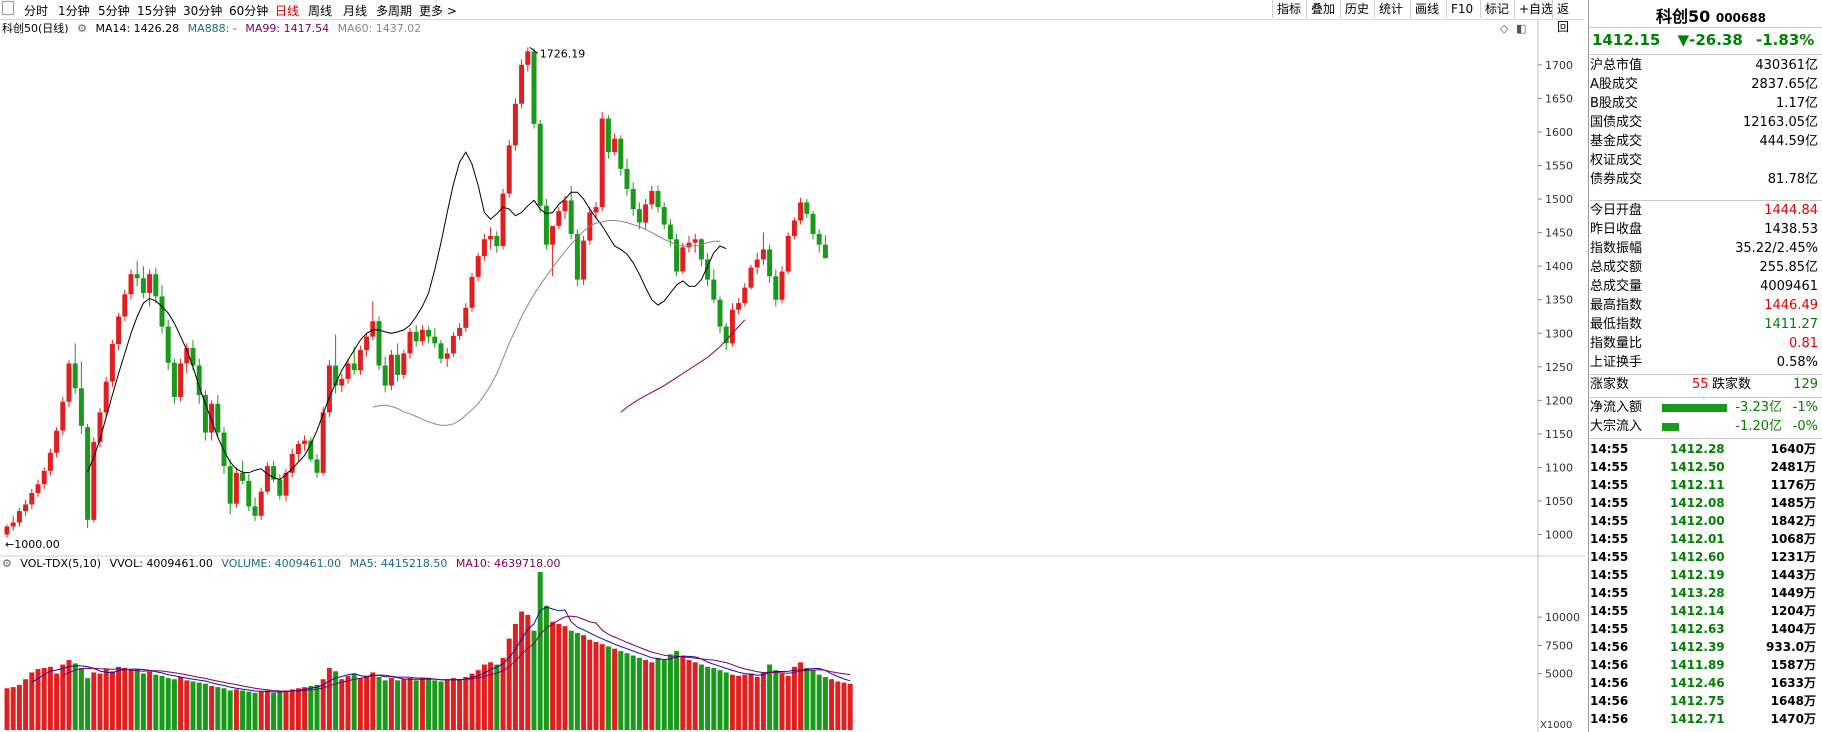 Image resolution: width=1822 pixels, height=732 pixels. Describe the element at coordinates (1322, 9) in the screenshot. I see `toolbar-button-1: 叠加` at that location.